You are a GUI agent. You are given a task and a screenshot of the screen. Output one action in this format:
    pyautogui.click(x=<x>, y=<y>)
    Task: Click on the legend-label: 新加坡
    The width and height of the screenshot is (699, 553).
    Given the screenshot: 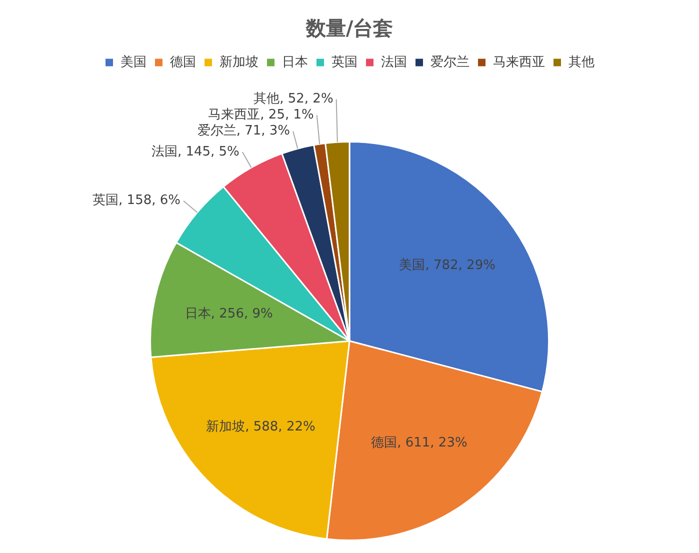 What is the action you would take?
    pyautogui.click(x=238, y=62)
    